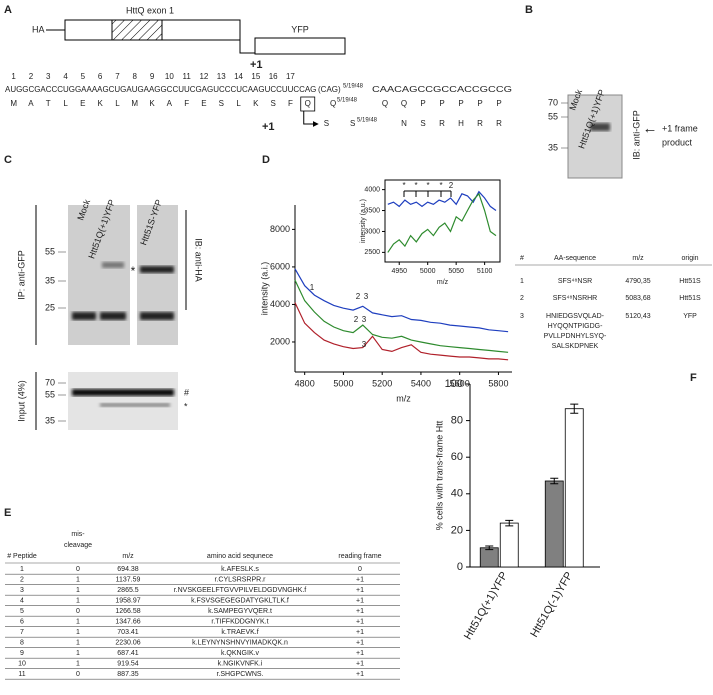  Describe the element at coordinates (480, 123) in the screenshot. I see `amino-acid: R` at that location.